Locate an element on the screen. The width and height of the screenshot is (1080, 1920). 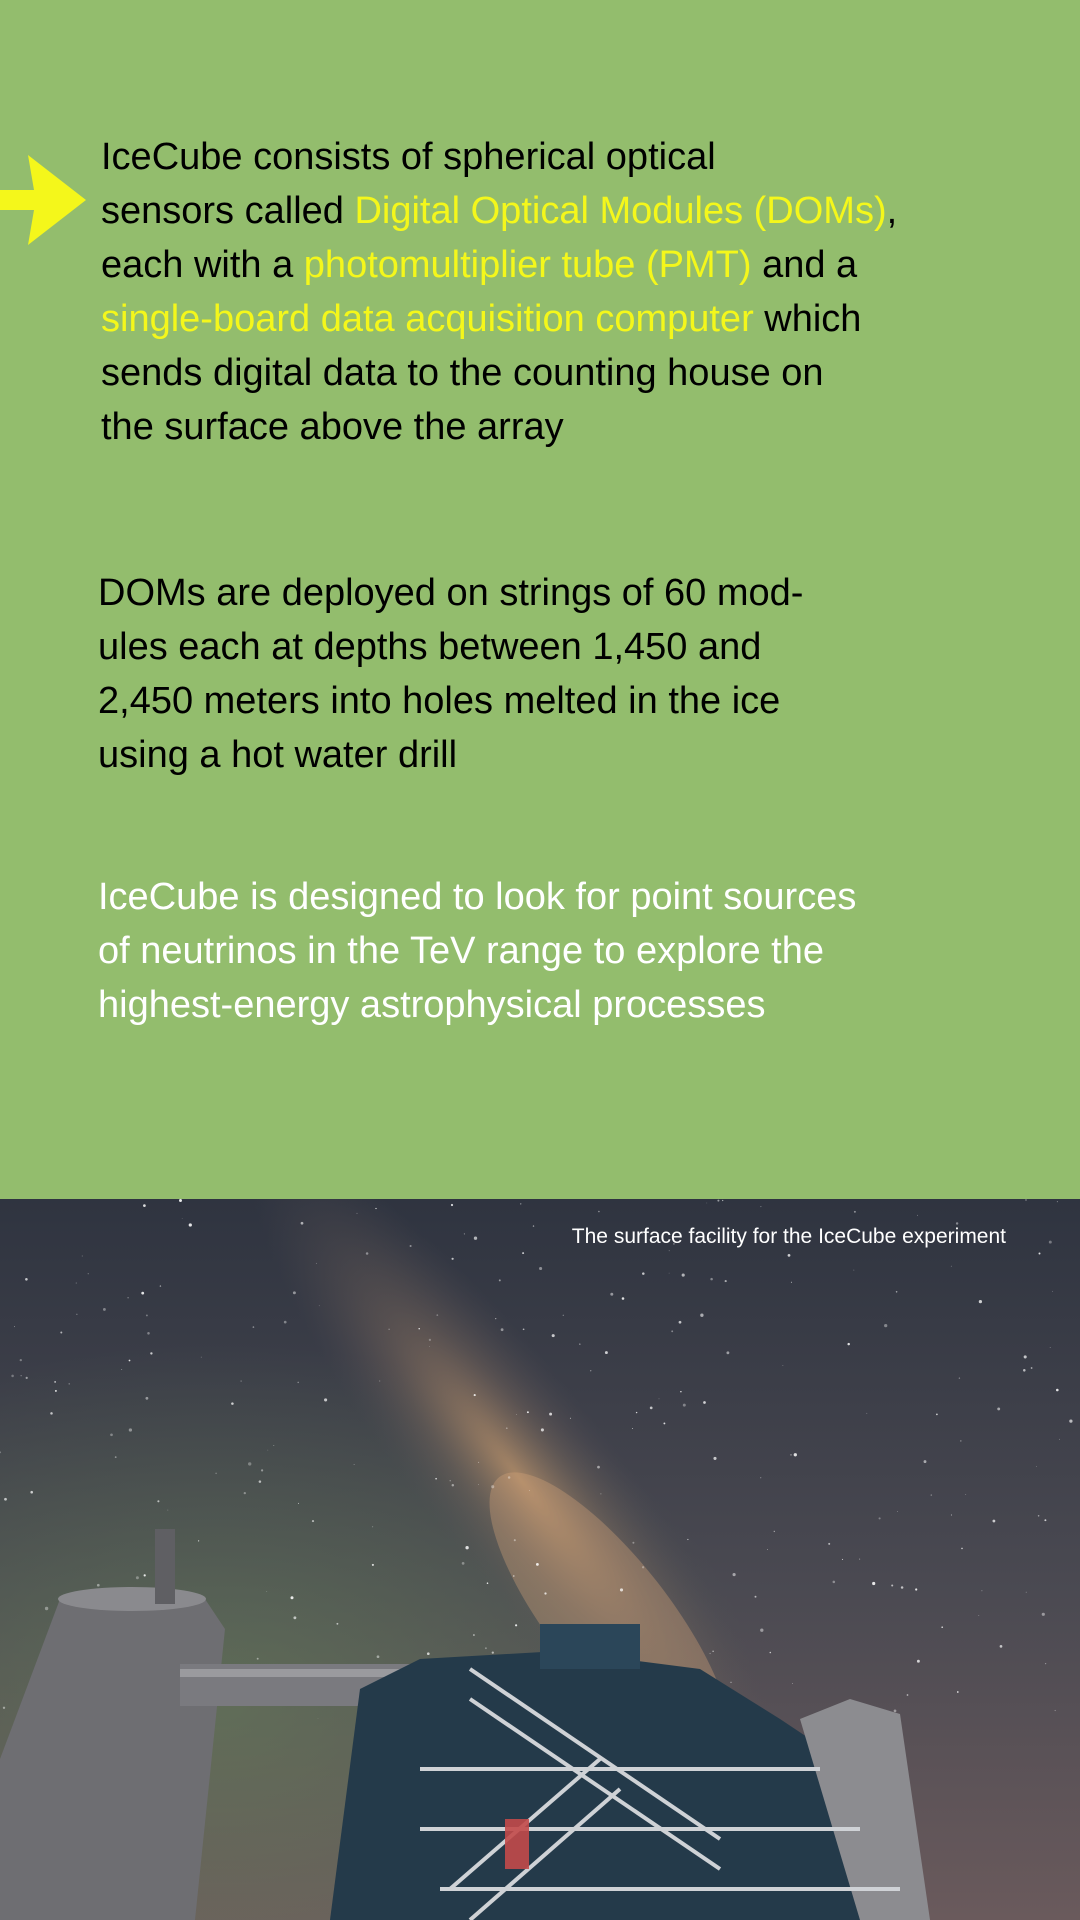
p2-line: using a hot water drill is located at coordinates (278, 755).